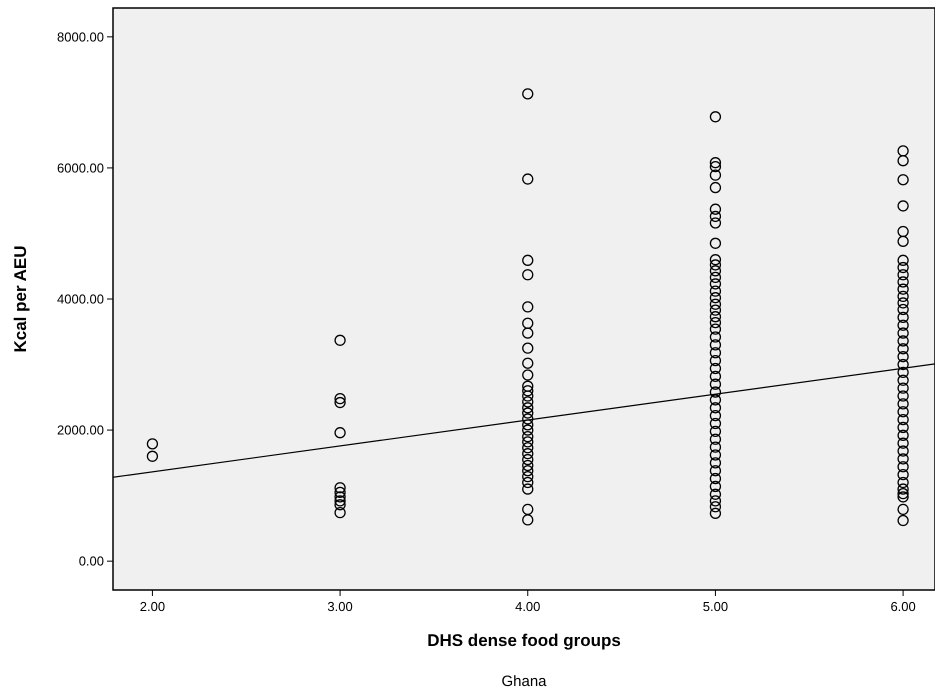 The image size is (935, 696). I want to click on y-tick-label: 6000.00, so click(80, 168).